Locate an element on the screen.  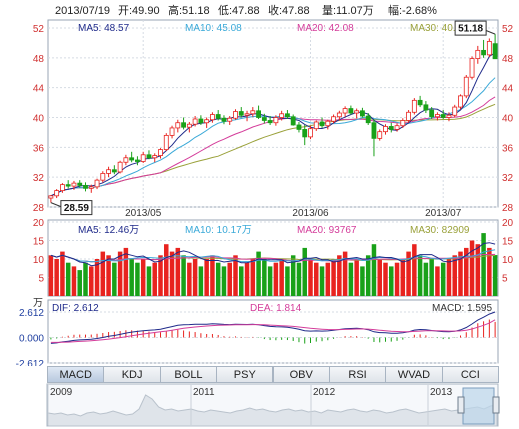
macd-ytick: 0.000 is located at coordinates (31, 339).